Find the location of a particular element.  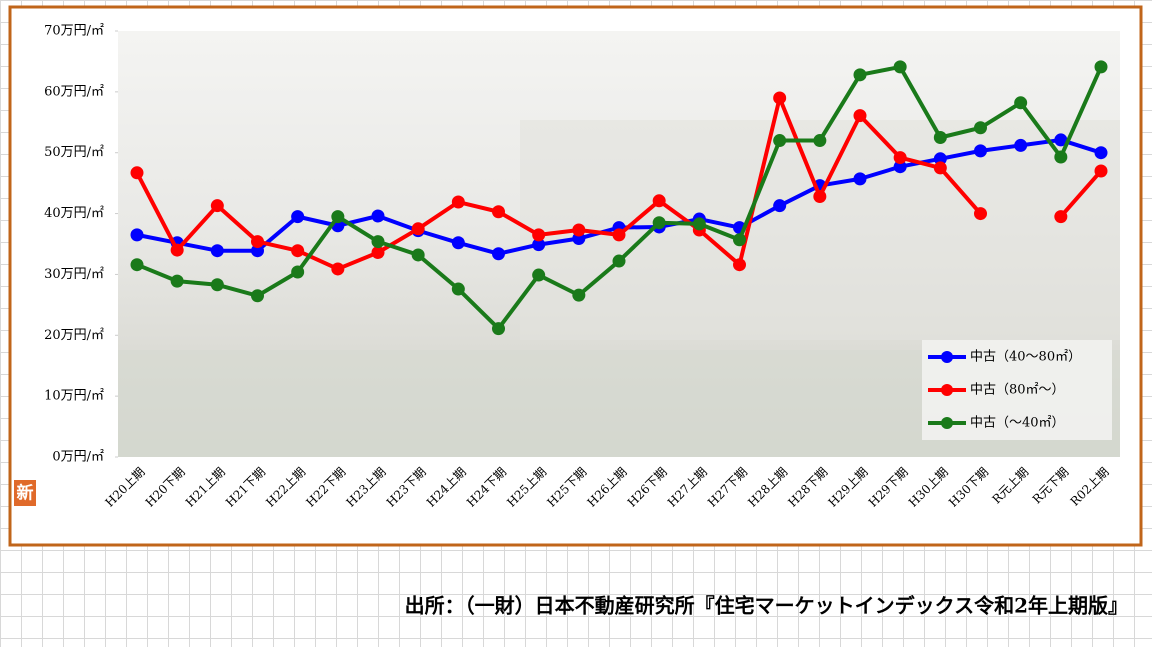

badge-box is located at coordinates (25, 493).